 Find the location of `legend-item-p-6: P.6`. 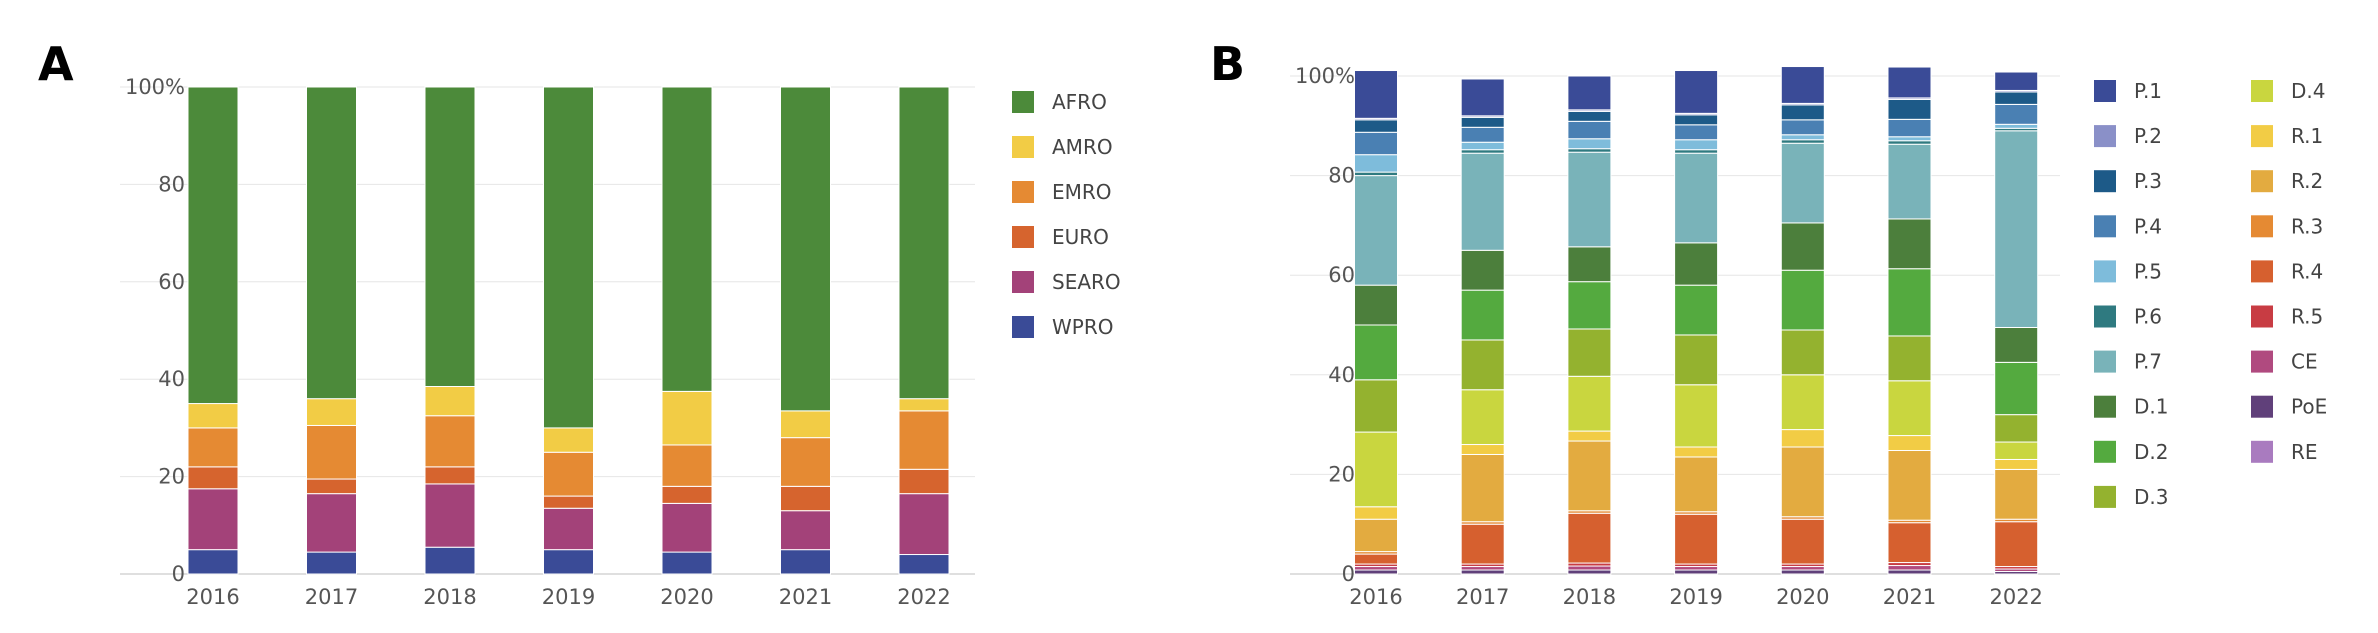

legend-item-p-6: P.6 is located at coordinates (2128, 317).